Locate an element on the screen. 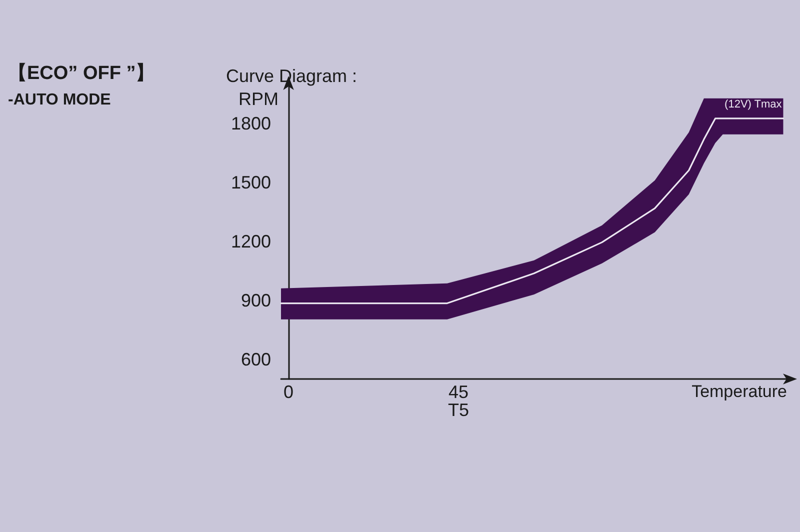 Image resolution: width=800 pixels, height=532 pixels. y-tick-label: 900 is located at coordinates (255, 300).